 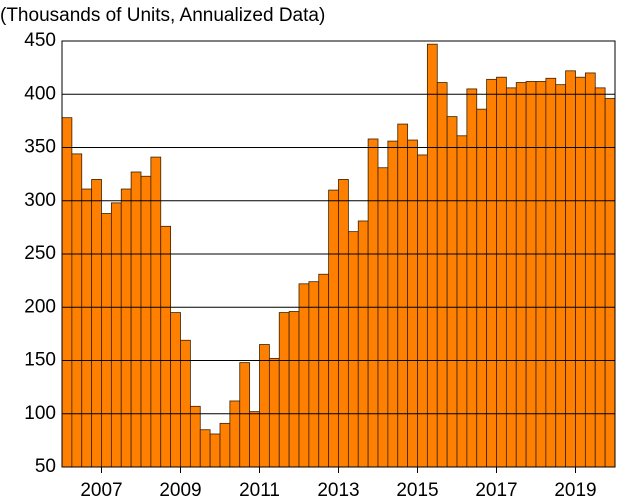 I want to click on x-tick-label: 2015, so click(x=417, y=490).